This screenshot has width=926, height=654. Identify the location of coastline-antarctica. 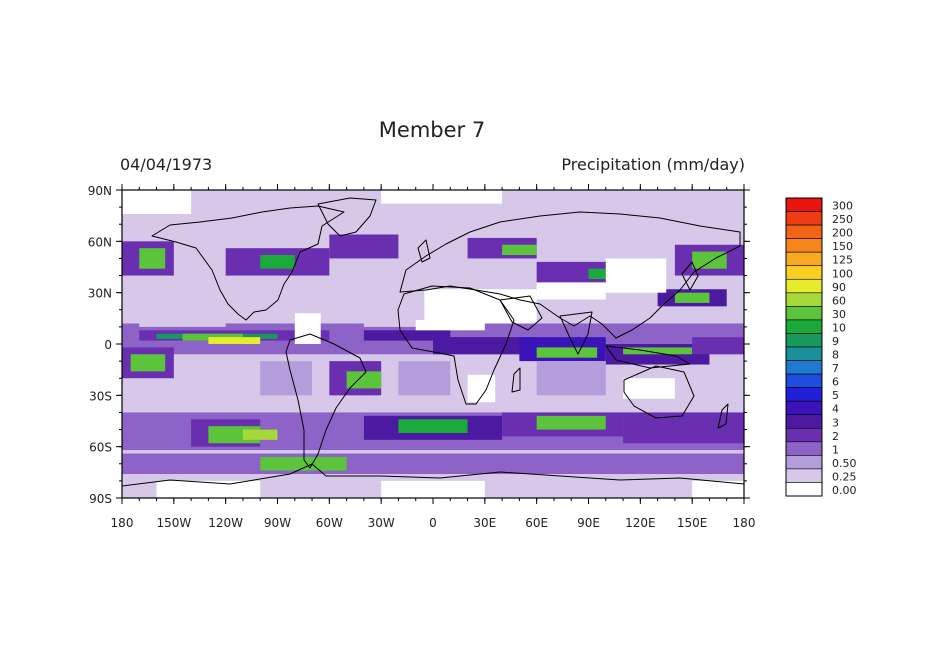
(433, 475).